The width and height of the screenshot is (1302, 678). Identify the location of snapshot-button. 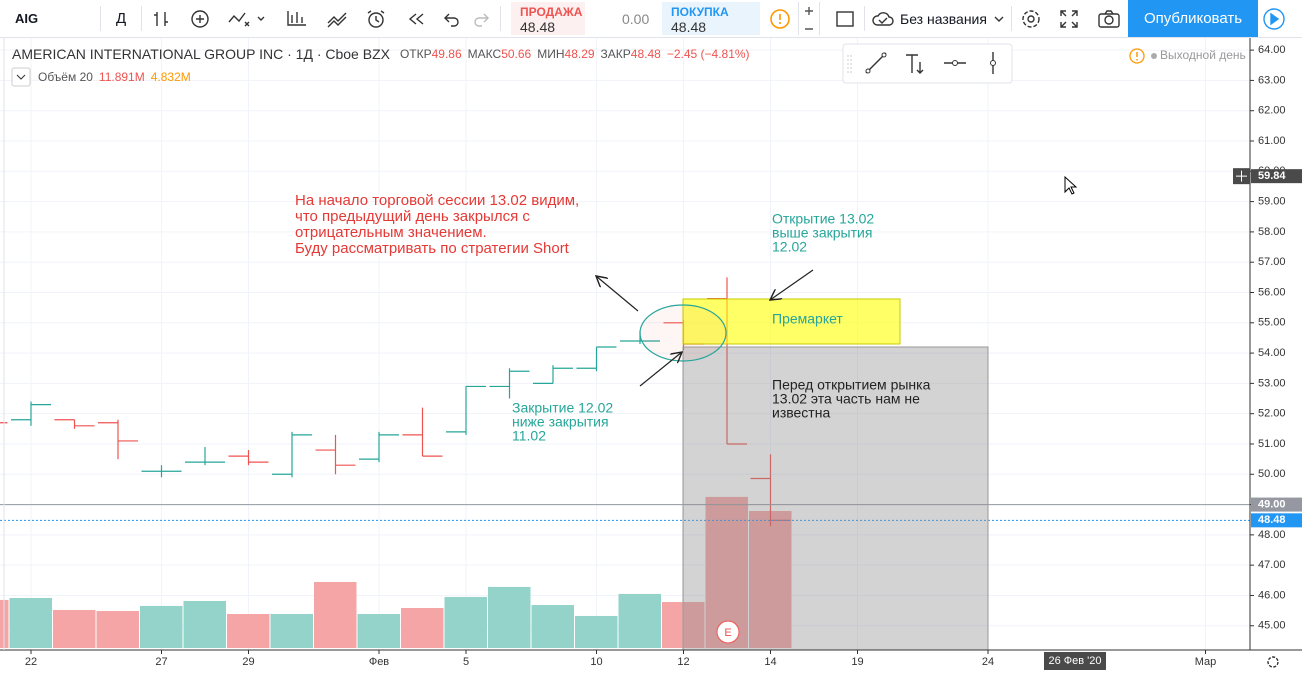
(1109, 18).